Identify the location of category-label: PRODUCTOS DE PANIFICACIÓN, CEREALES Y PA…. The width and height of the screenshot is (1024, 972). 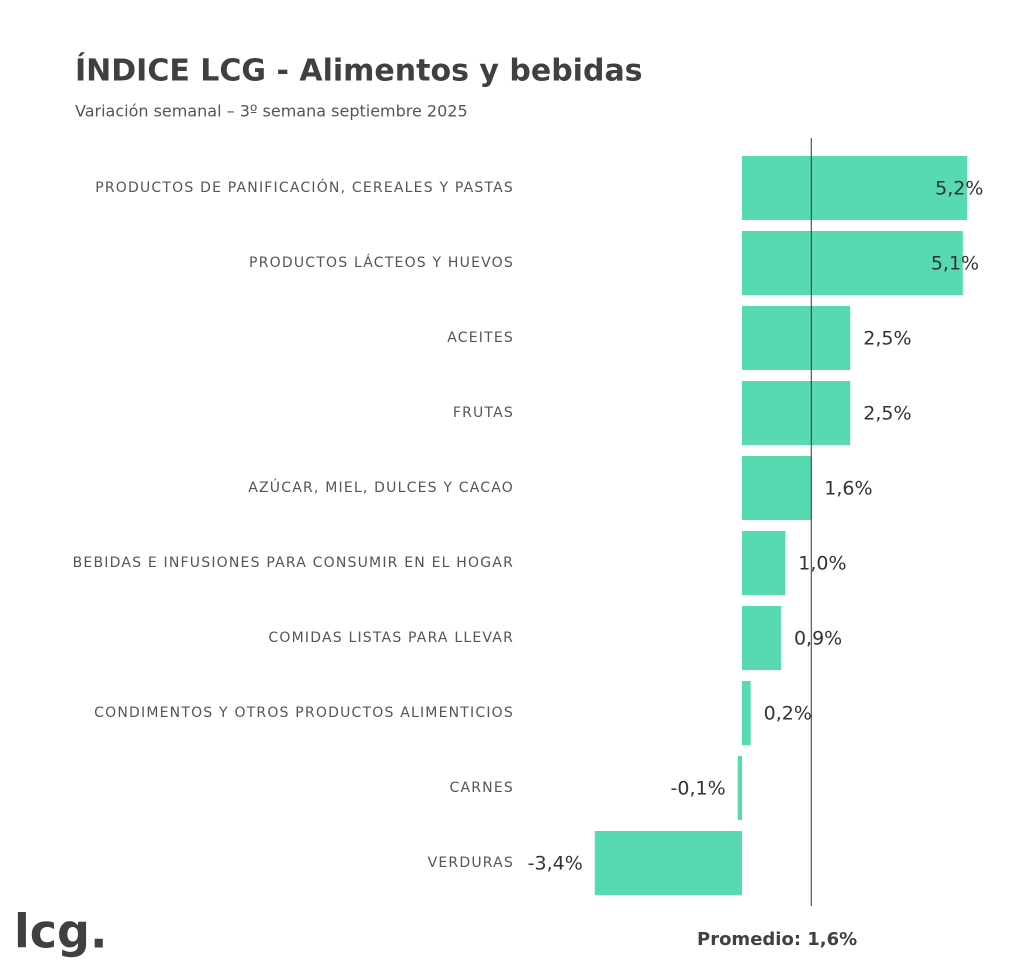
(304, 188).